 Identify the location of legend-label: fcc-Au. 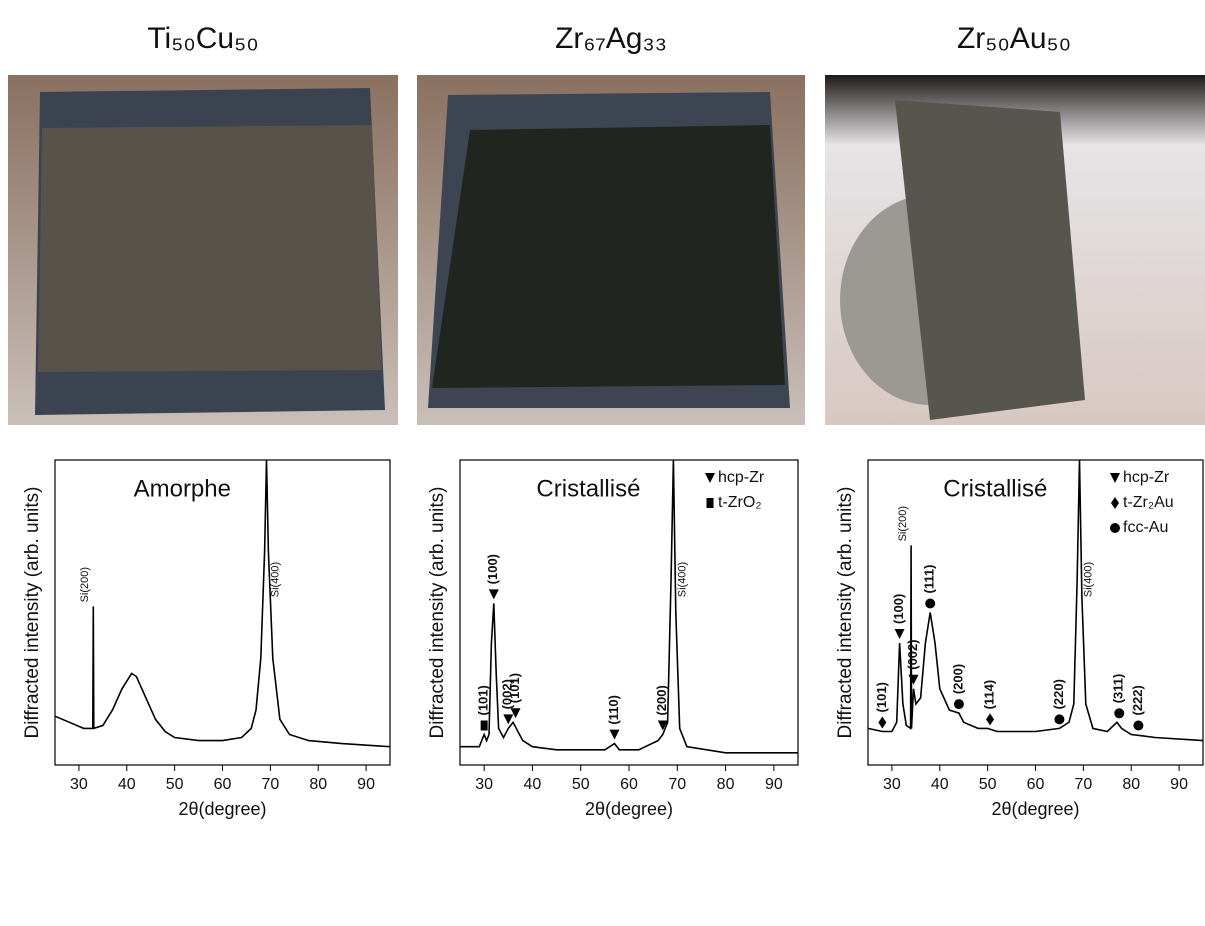
(1145, 527).